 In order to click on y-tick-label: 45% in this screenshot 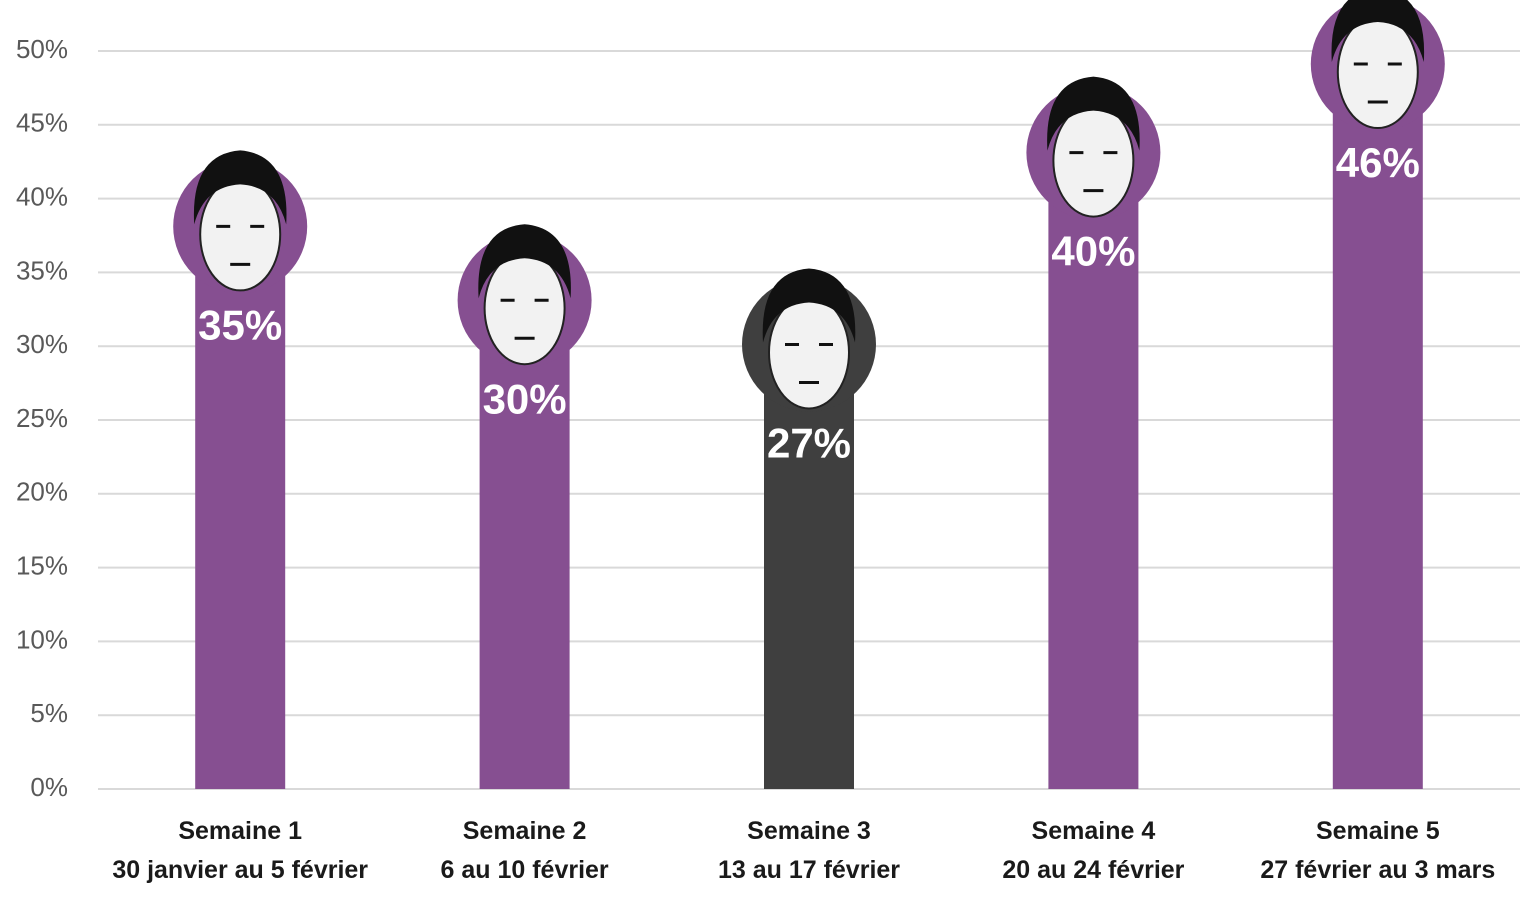, I will do `click(42, 123)`.